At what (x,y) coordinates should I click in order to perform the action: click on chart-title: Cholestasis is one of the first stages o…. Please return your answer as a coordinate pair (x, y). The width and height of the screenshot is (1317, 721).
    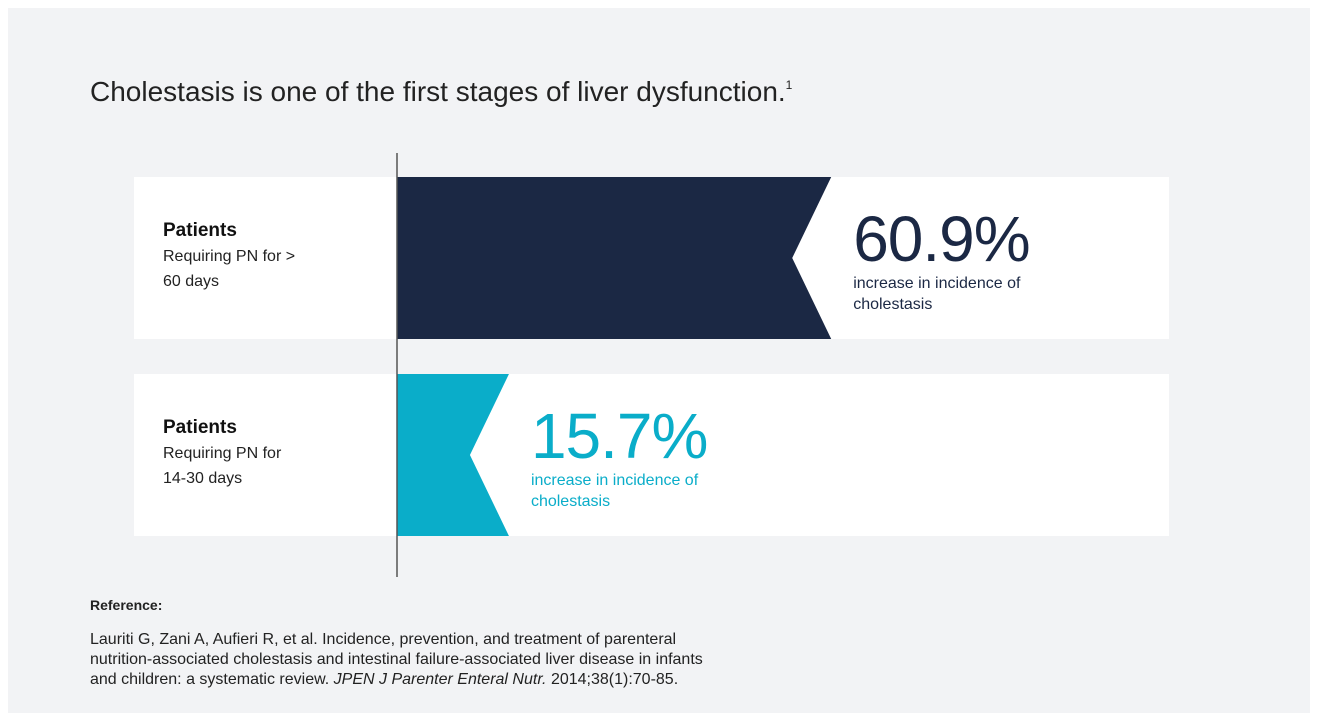
    Looking at the image, I should click on (441, 92).